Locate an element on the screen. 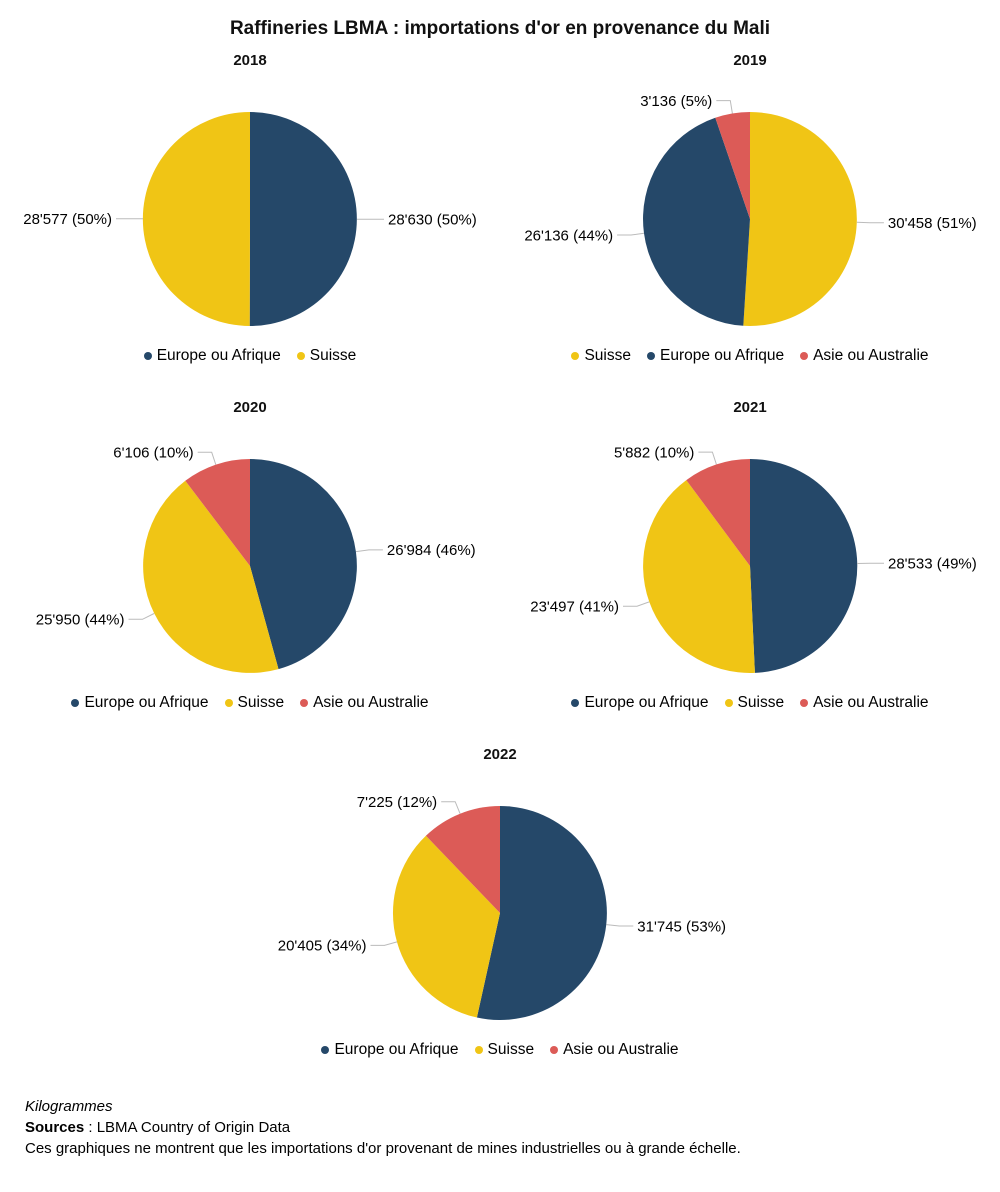 The height and width of the screenshot is (1192, 1000). sources-label: Sources is located at coordinates (55, 1127).